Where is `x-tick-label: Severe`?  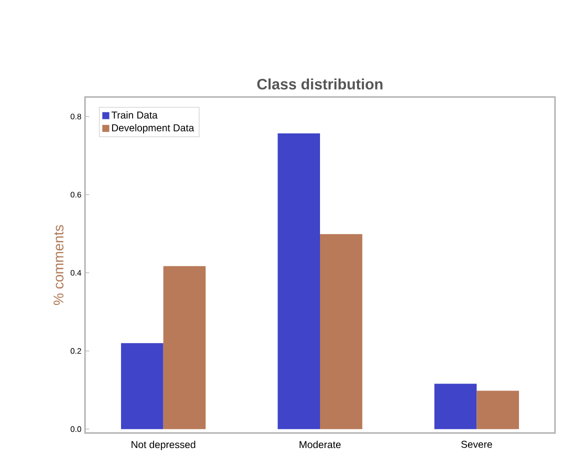 x-tick-label: Severe is located at coordinates (476, 444).